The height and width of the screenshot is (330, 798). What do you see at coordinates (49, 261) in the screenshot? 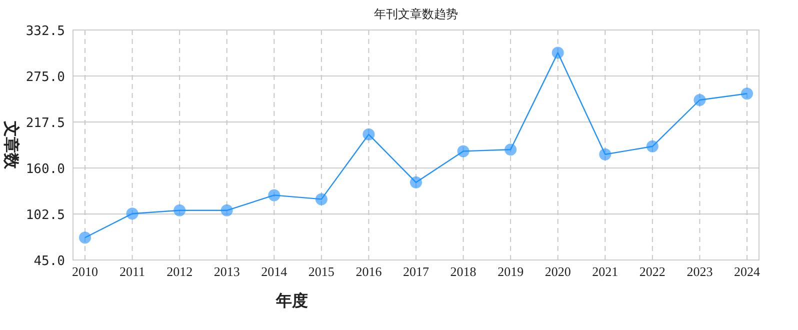
I see `y-tick-label: 45.0` at bounding box center [49, 261].